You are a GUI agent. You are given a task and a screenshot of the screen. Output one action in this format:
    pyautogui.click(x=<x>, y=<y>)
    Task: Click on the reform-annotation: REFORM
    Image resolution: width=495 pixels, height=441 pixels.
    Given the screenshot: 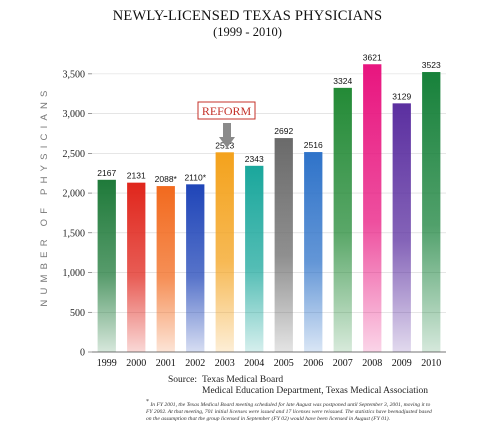 What is the action you would take?
    pyautogui.click(x=226, y=124)
    